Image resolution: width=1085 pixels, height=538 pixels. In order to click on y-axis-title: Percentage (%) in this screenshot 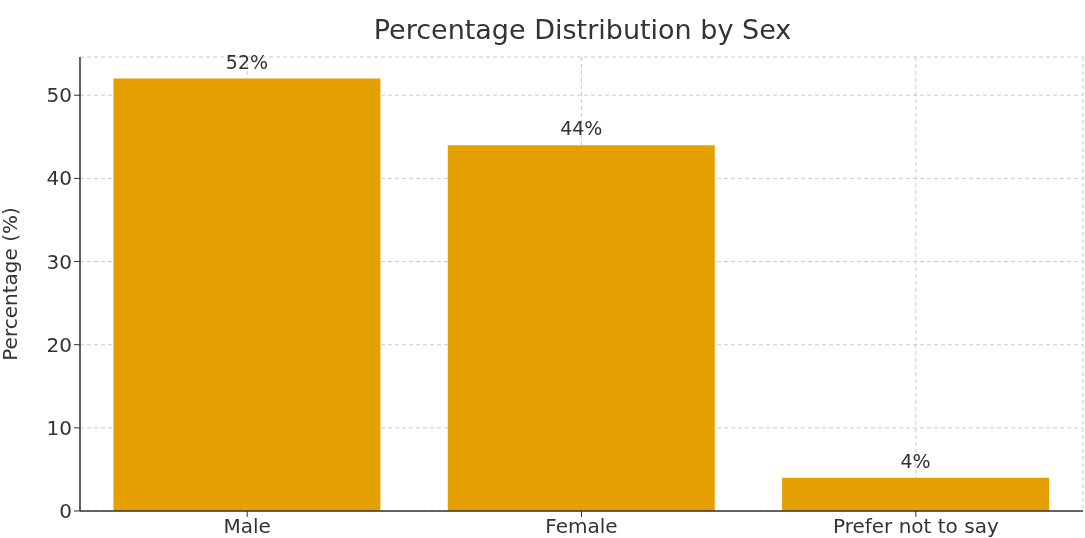, I will do `click(11, 284)`.